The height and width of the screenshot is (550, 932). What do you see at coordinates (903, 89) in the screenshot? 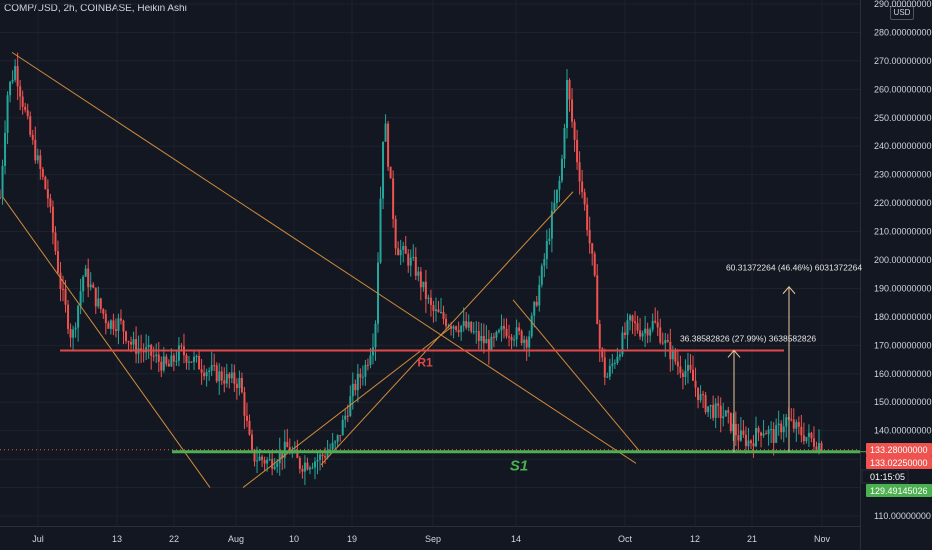
I see `price-tick-label: 260.00000000` at bounding box center [903, 89].